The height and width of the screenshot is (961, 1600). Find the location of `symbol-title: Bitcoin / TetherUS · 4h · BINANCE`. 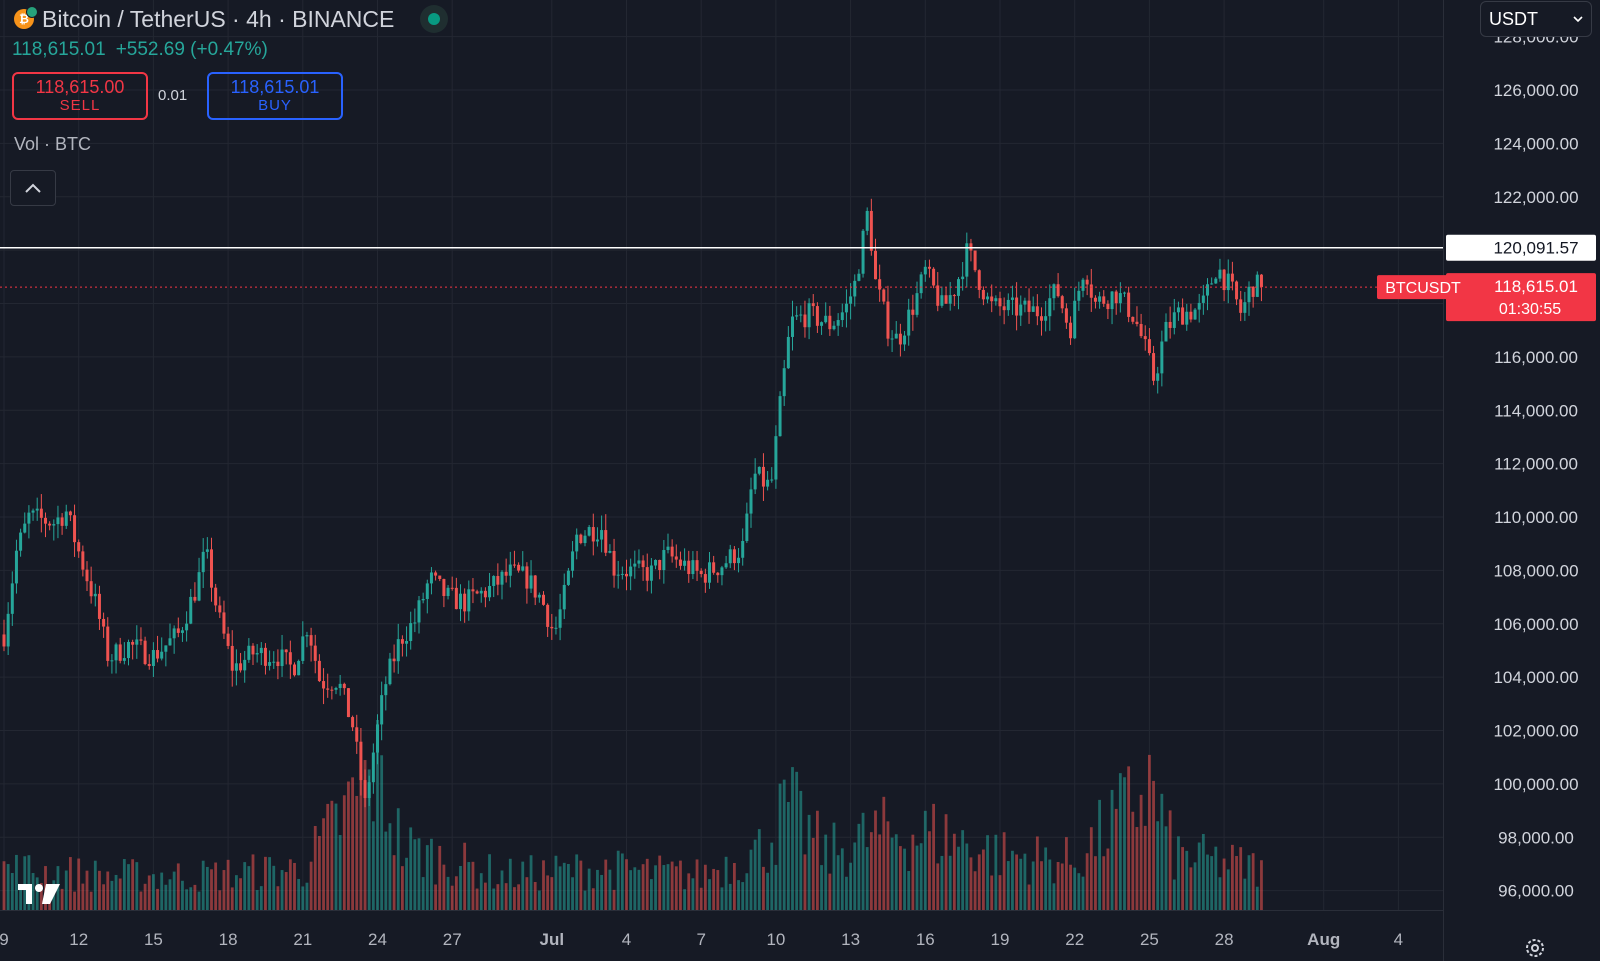

symbol-title: Bitcoin / TetherUS · 4h · BINANCE is located at coordinates (218, 18).